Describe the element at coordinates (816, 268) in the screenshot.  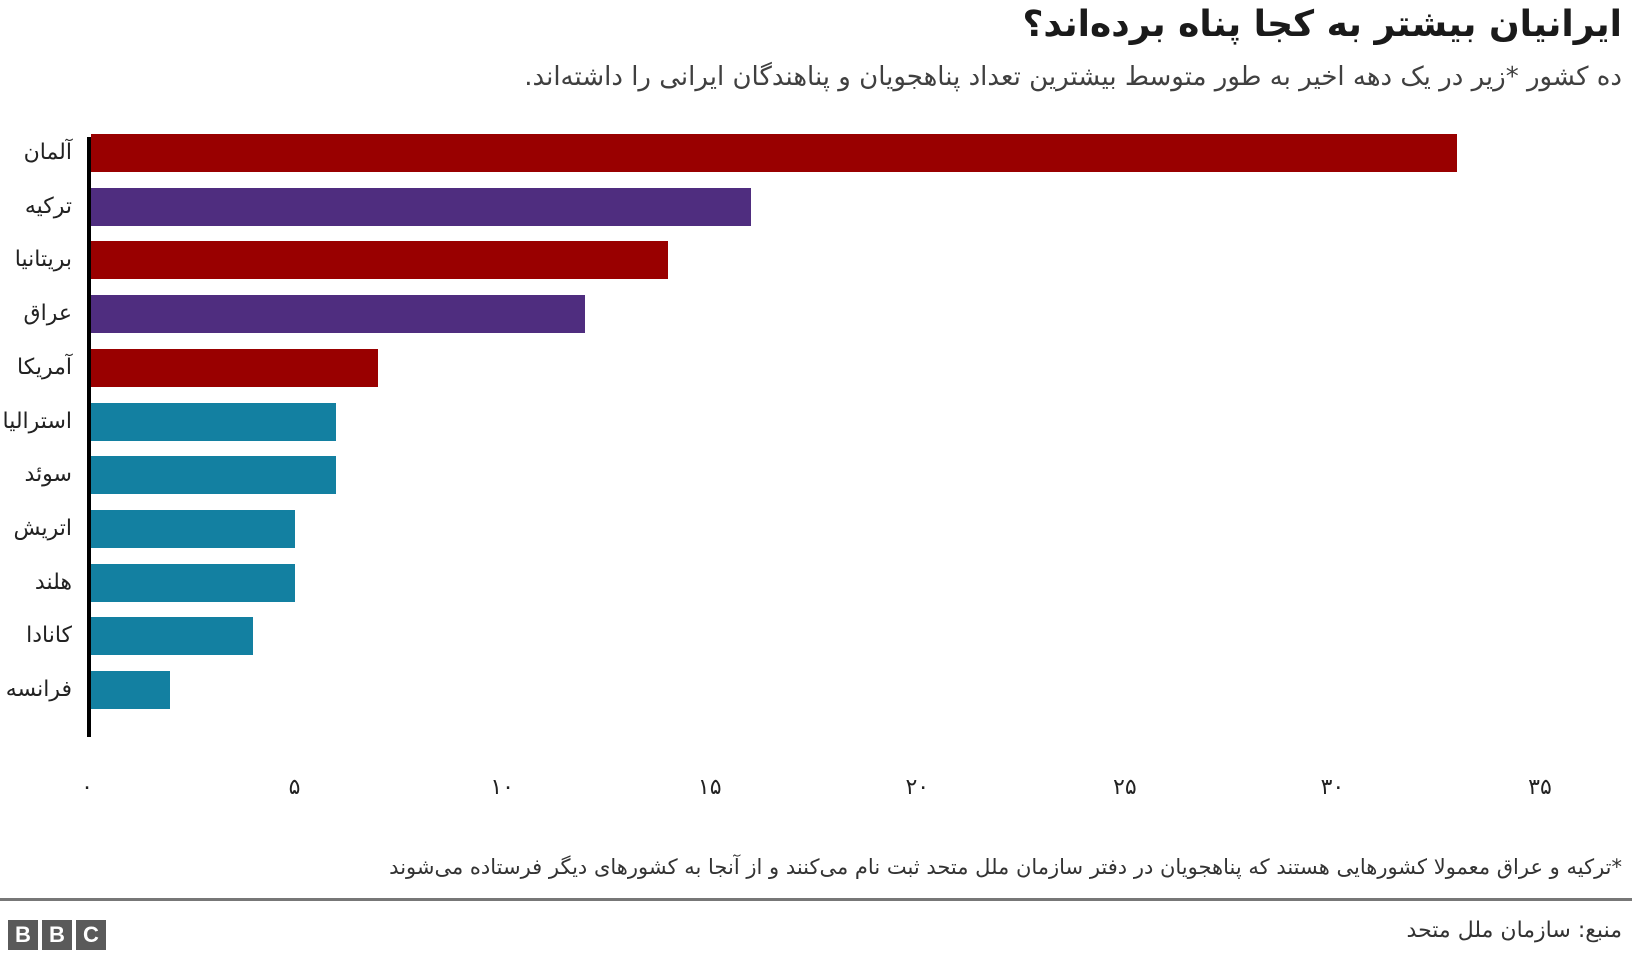
I see `bar-row: بریتانیا` at that location.